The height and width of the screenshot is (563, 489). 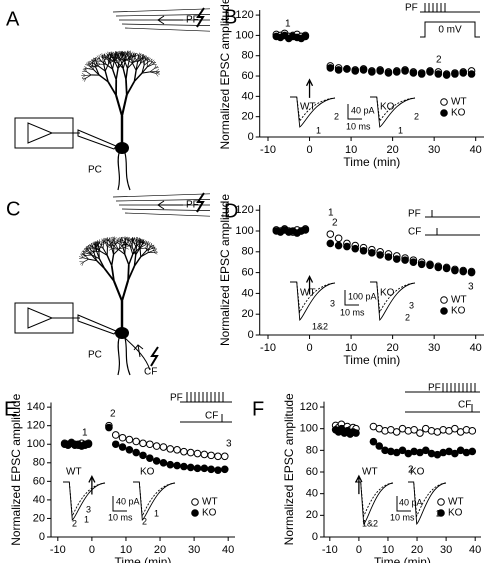 I want to click on x-tick-label: 0, so click(x=359, y=550).